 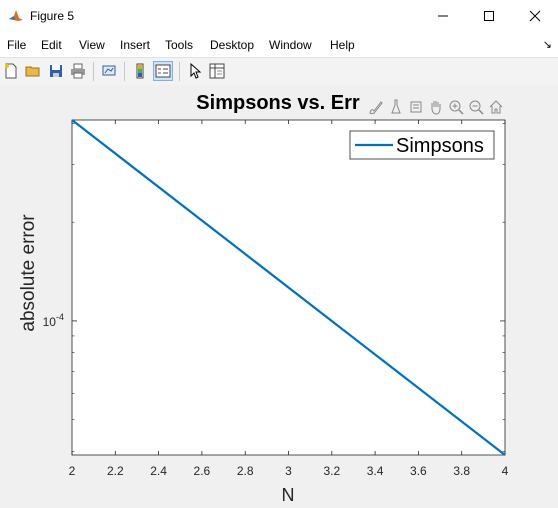 What do you see at coordinates (279, 71) in the screenshot?
I see `figure-toolbar` at bounding box center [279, 71].